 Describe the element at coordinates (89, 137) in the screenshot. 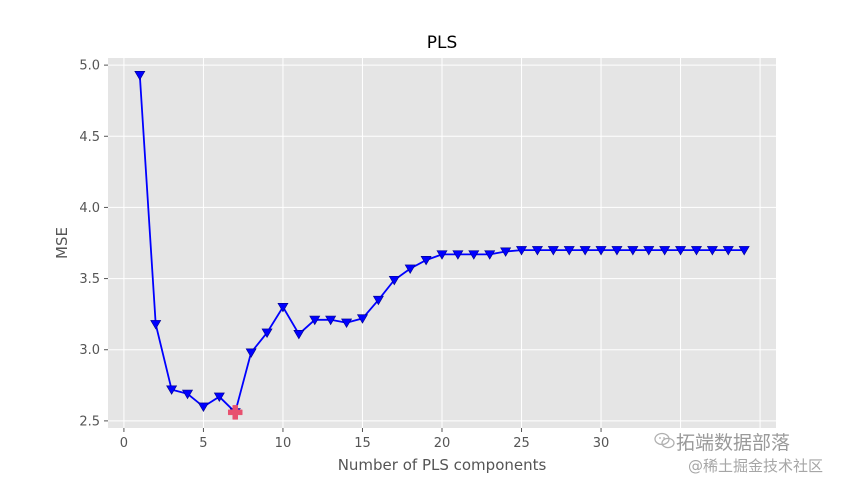

I see `y-tick-label: 4.5` at that location.